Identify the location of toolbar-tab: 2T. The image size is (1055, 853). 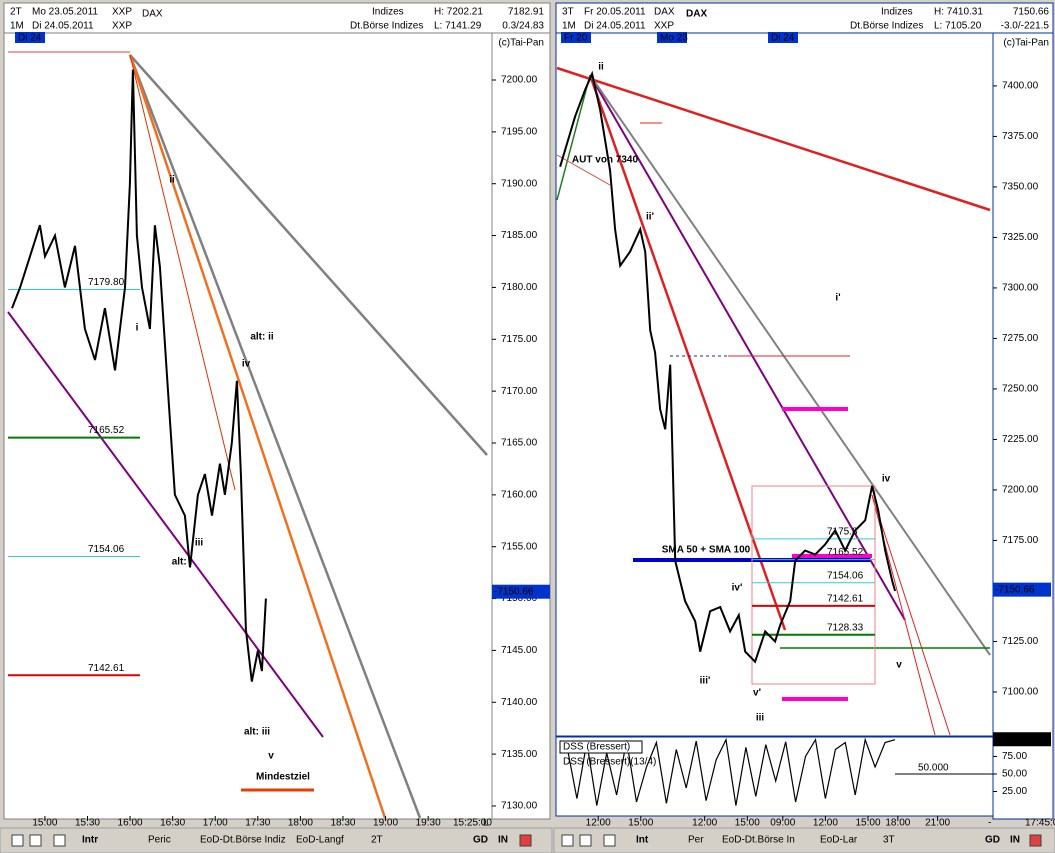
(377, 840).